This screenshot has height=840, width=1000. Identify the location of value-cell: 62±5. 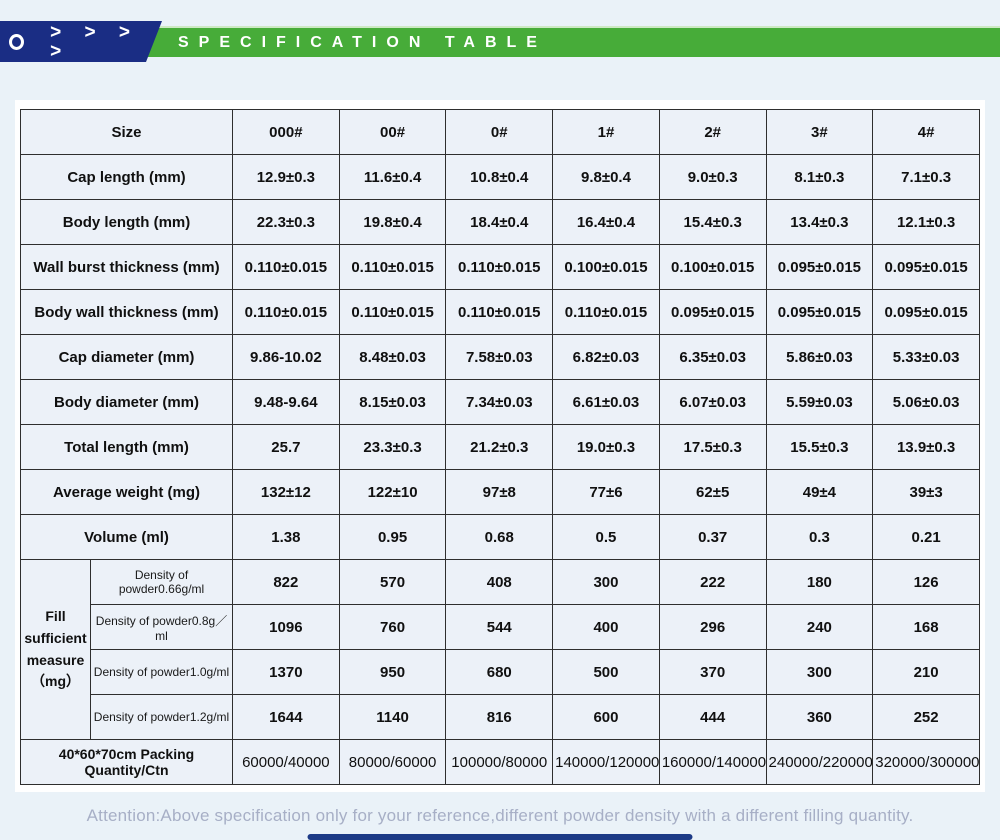
(712, 492).